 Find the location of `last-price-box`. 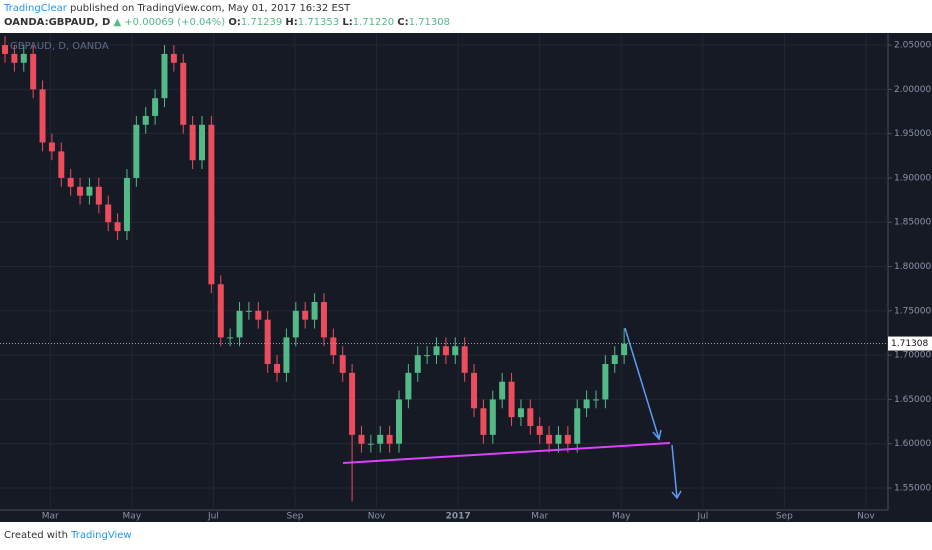

last-price-box is located at coordinates (910, 343).